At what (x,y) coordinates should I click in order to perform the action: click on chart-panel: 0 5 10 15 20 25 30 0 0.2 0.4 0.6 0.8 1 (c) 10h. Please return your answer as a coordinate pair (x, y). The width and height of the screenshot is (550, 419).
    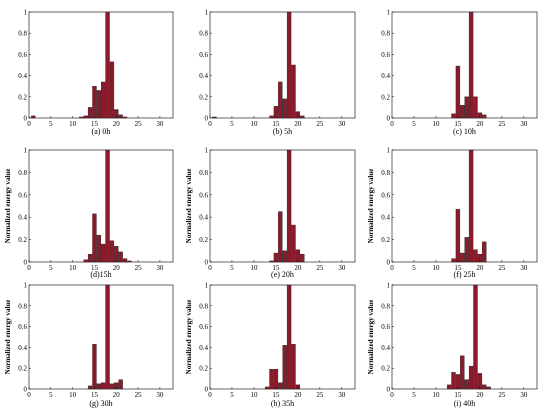
    Looking at the image, I should click on (459, 72).